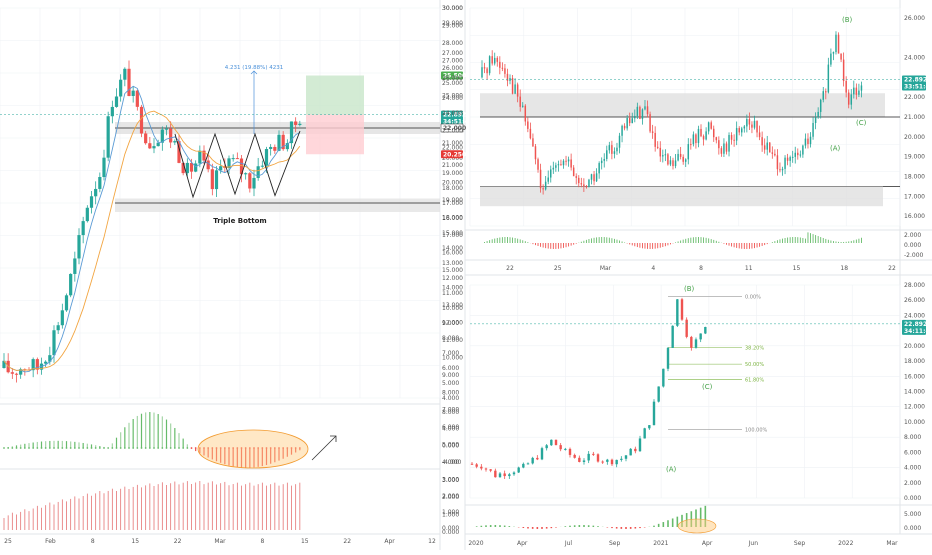  Describe the element at coordinates (697, 526) in the screenshot. I see `br-osc-highlight-ellipse` at that location.